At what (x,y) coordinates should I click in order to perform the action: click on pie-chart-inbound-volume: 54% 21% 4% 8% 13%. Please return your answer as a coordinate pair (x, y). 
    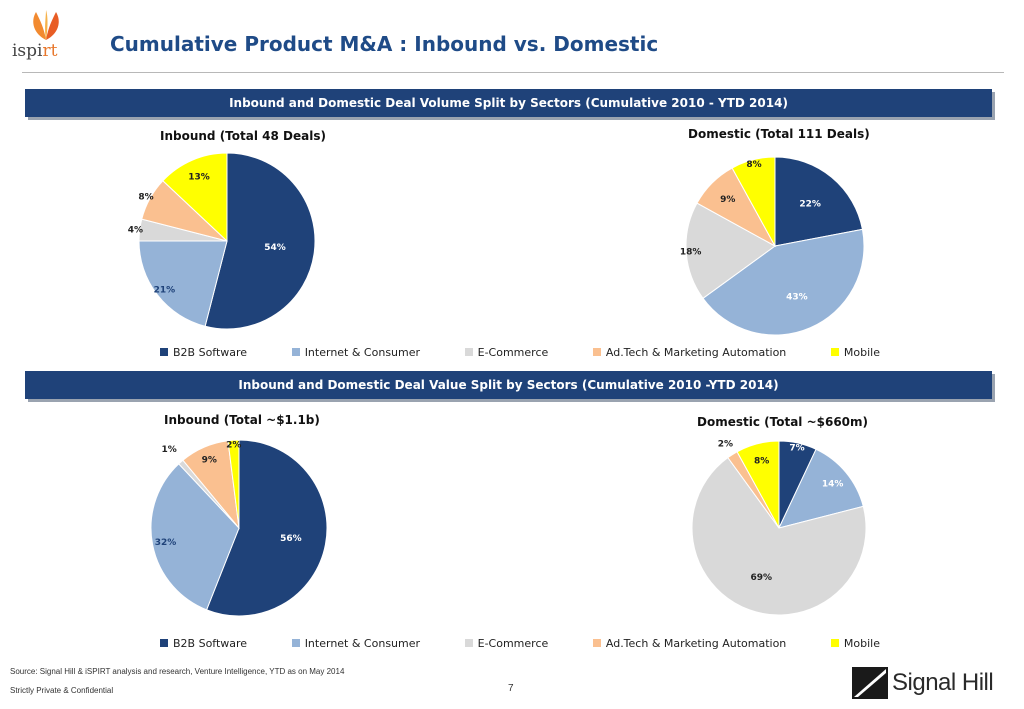
    Looking at the image, I should click on (222, 241).